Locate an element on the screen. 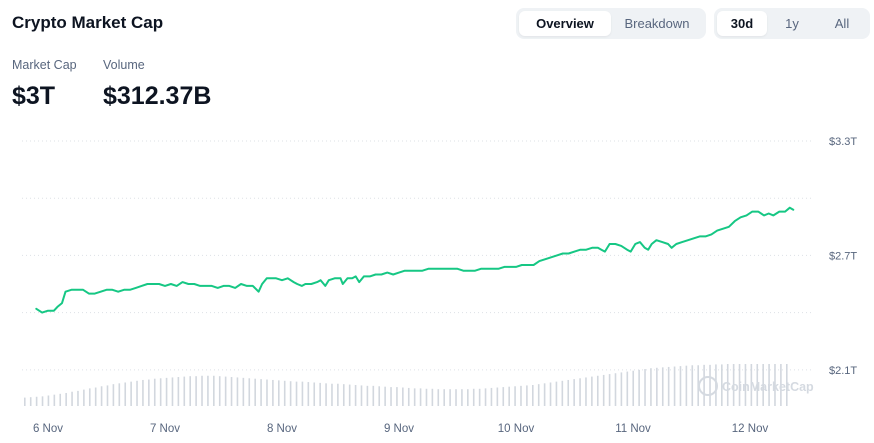 The image size is (874, 443). watermark-text: CoinMarketCap is located at coordinates (768, 387).